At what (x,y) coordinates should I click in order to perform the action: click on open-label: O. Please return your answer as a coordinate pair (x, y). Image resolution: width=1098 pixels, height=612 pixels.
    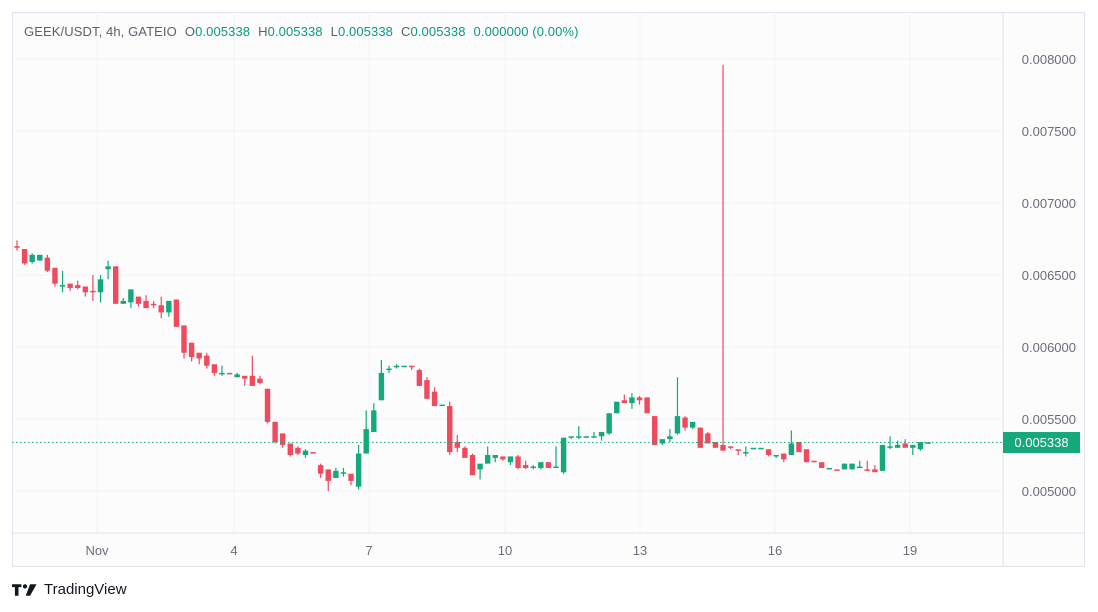
    Looking at the image, I should click on (190, 31).